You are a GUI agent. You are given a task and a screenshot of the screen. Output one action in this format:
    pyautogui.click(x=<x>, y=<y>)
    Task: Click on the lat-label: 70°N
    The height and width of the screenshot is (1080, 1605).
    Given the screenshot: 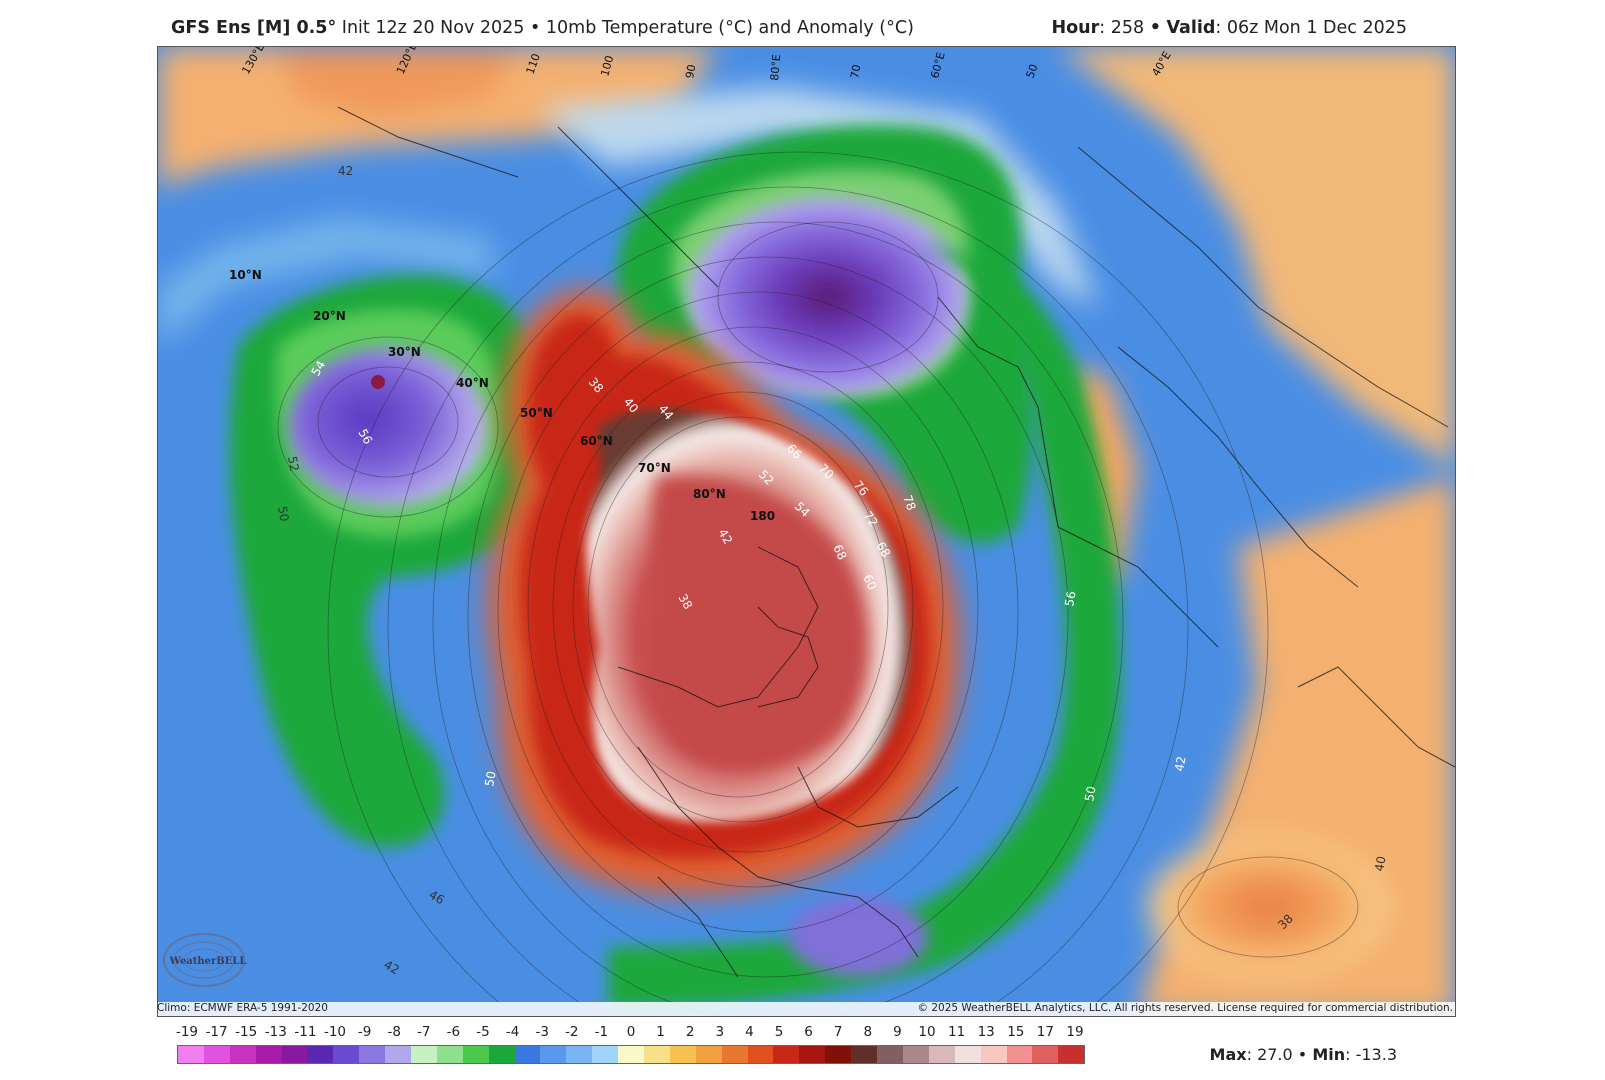 What is the action you would take?
    pyautogui.click(x=654, y=468)
    